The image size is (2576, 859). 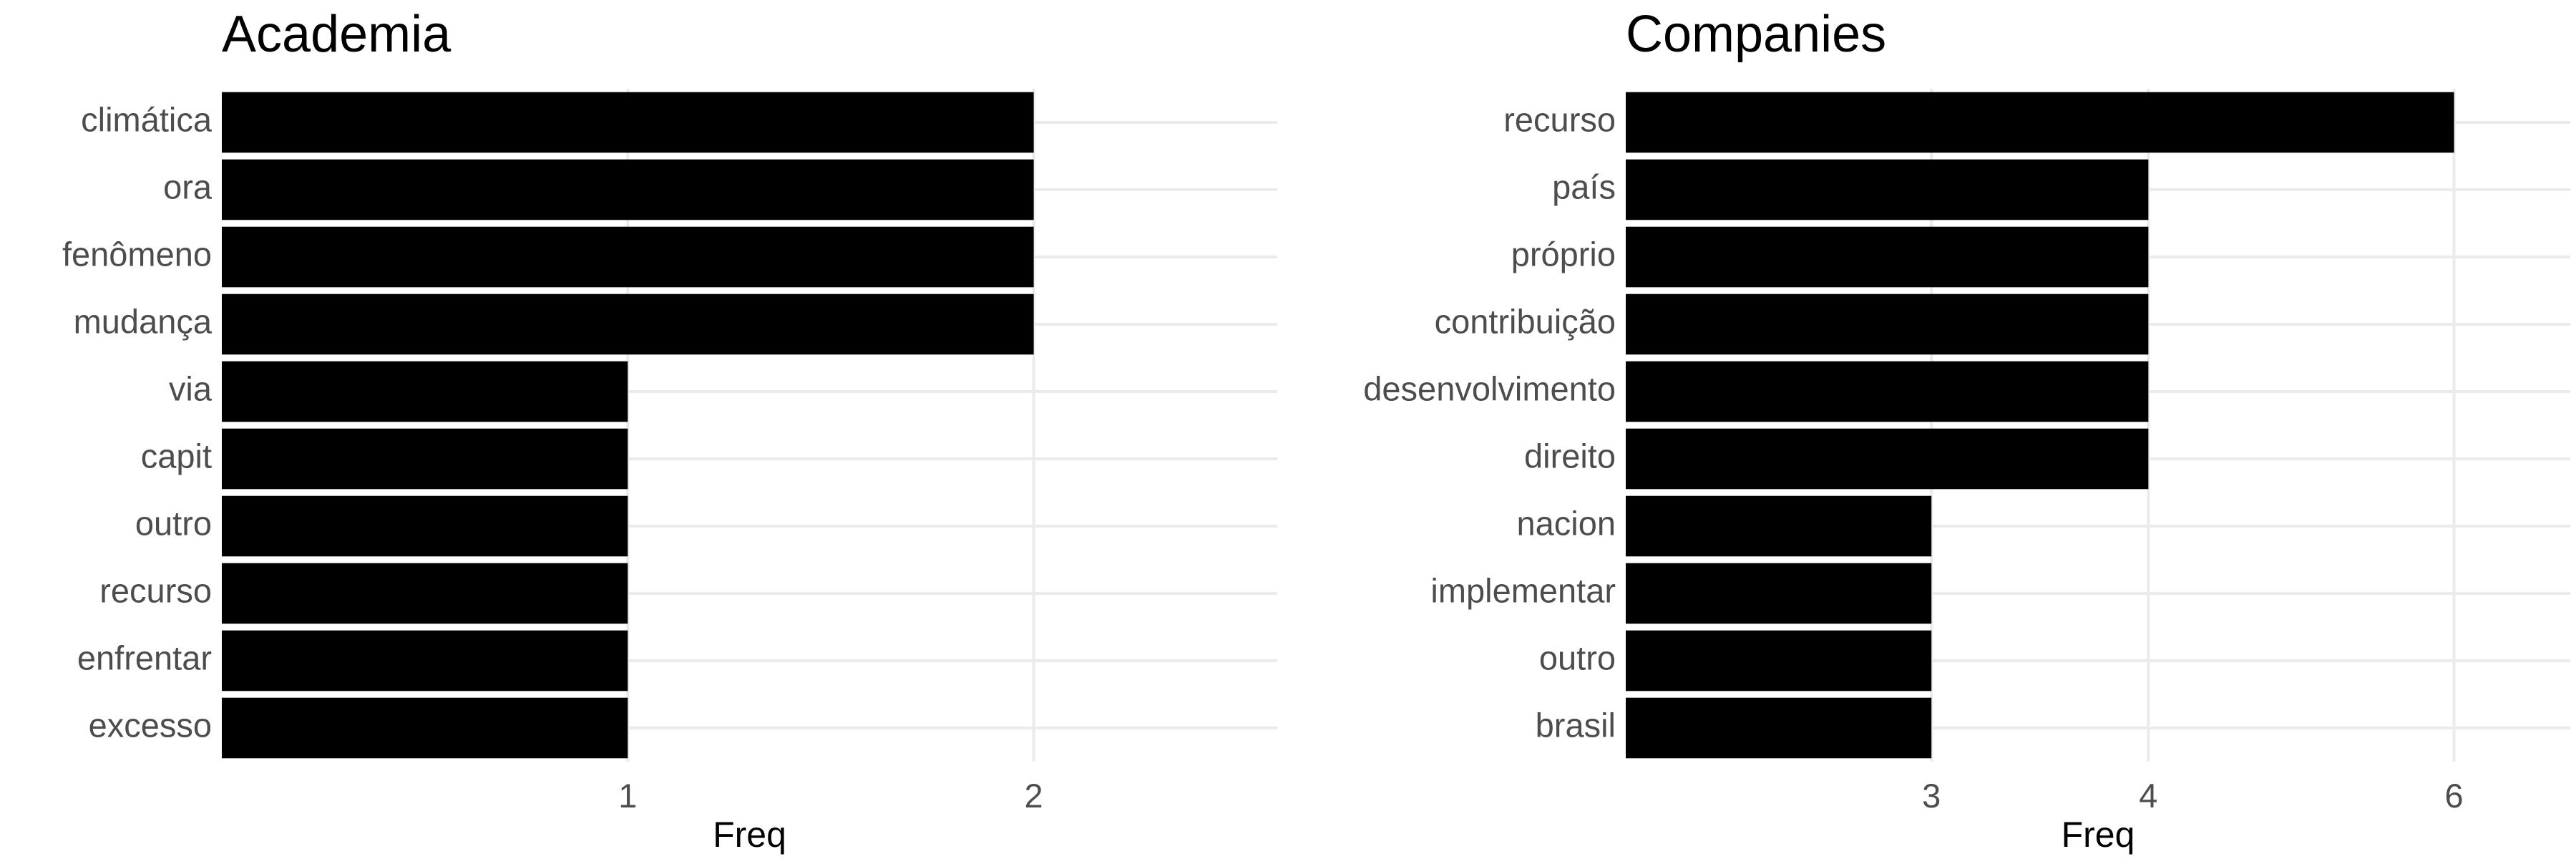 What do you see at coordinates (176, 456) in the screenshot?
I see `category-label-5: capit` at bounding box center [176, 456].